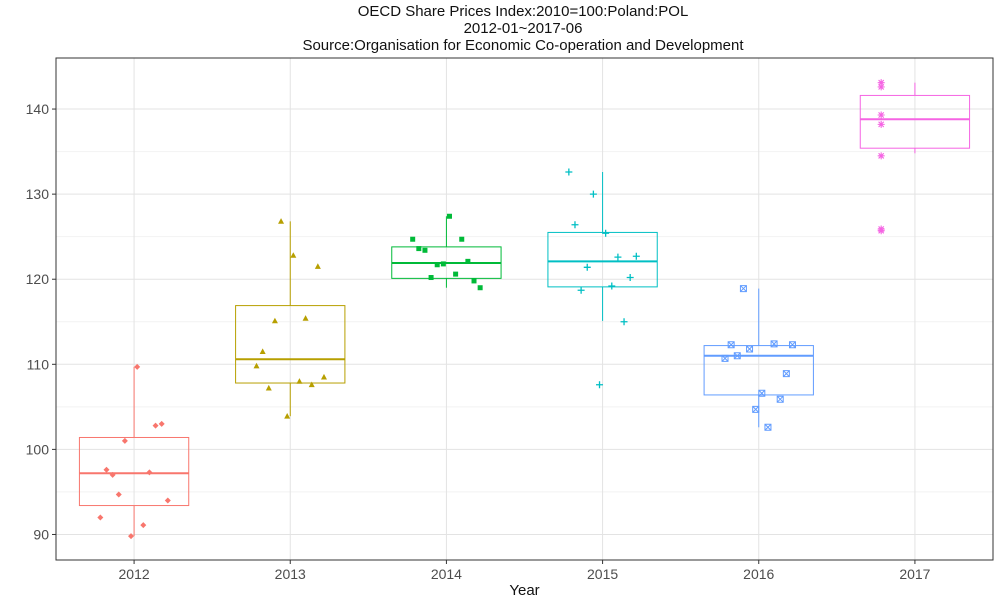  I want to click on x-tick-label: 2016, so click(758, 574).